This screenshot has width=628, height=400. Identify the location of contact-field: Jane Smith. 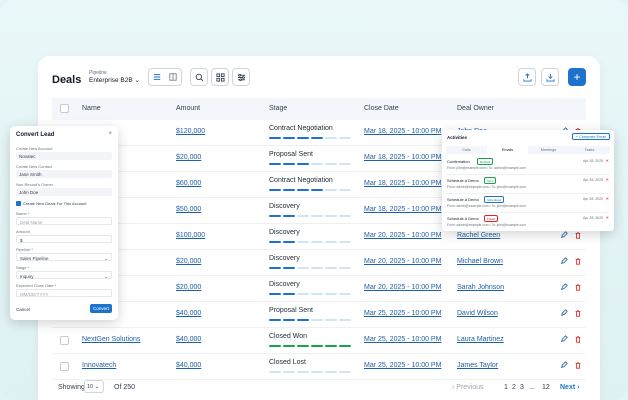
(64, 174).